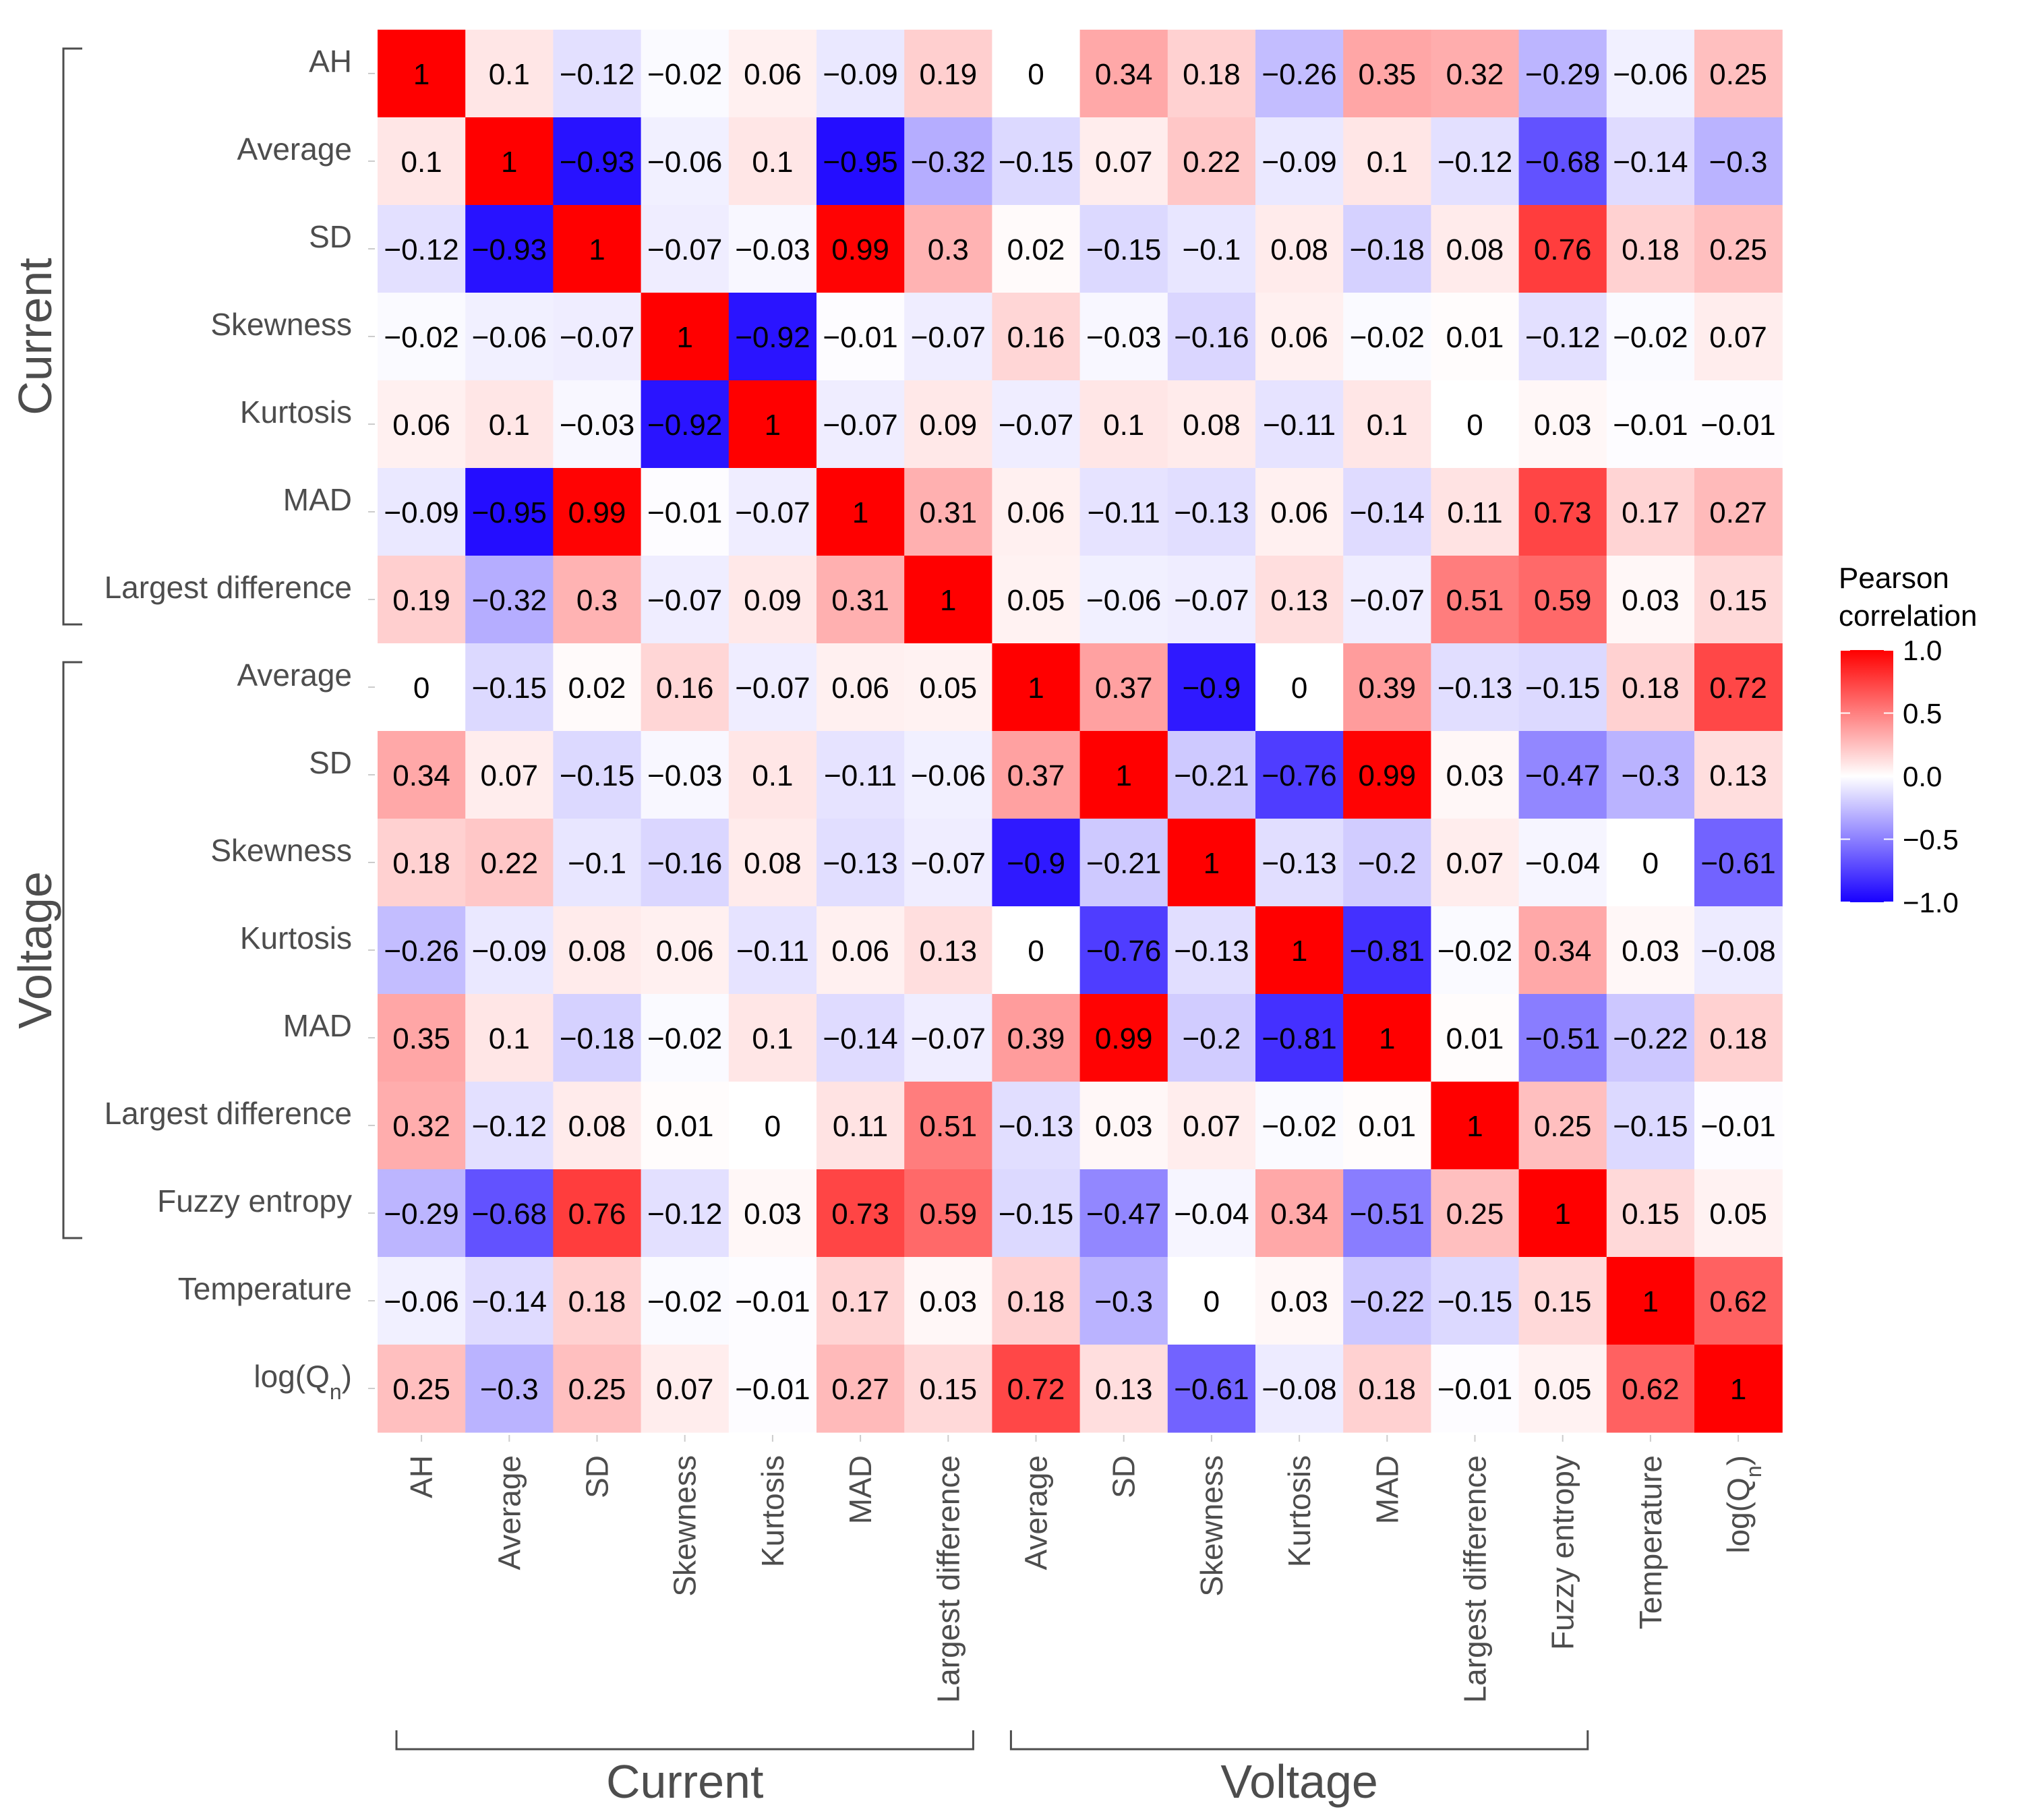 The width and height of the screenshot is (2018, 1820). Describe the element at coordinates (684, 512) in the screenshot. I see `cell-value-label: −0.01` at that location.